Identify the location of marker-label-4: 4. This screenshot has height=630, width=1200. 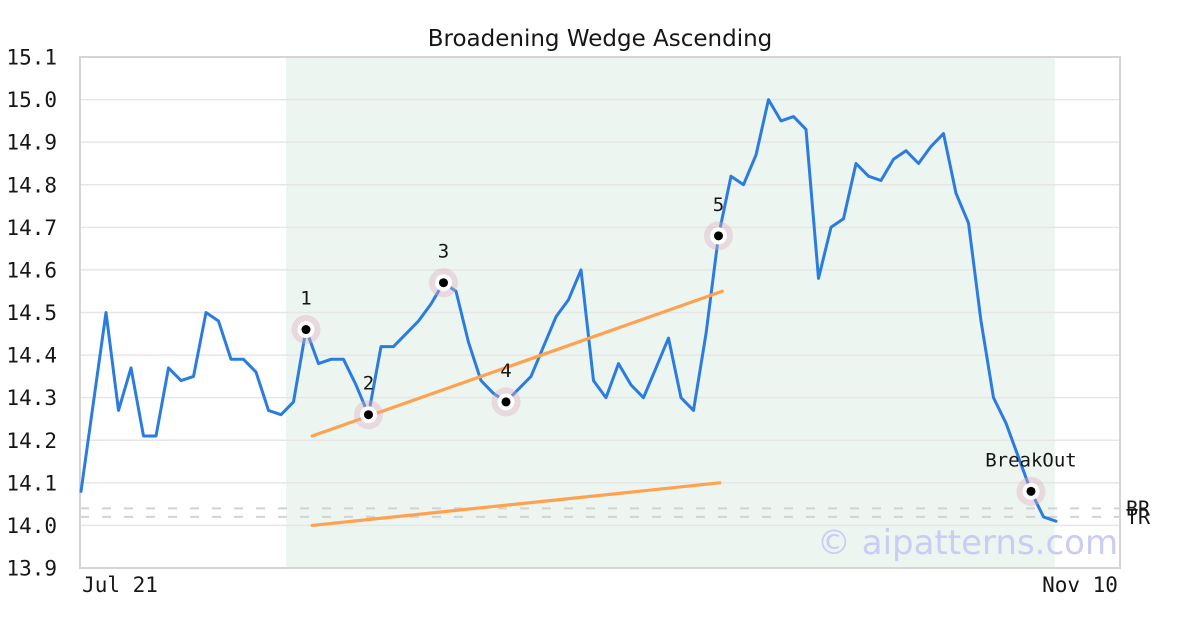
(505, 371).